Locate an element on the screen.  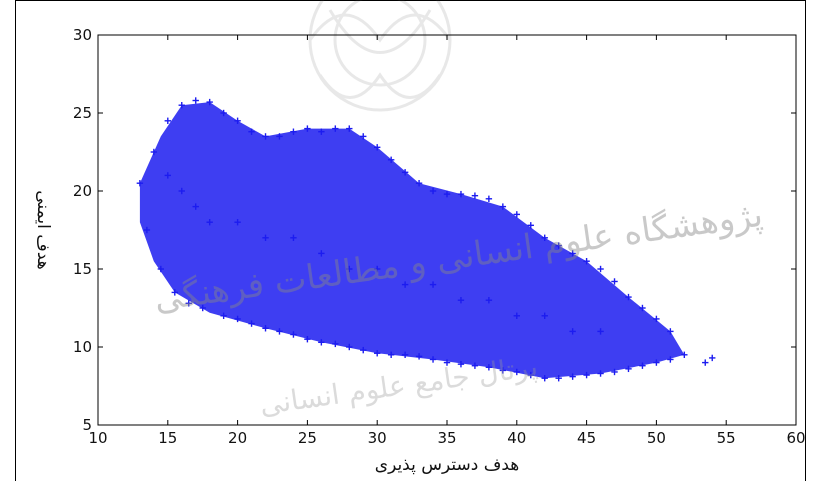
x-tick-label: 30 is located at coordinates (377, 438).